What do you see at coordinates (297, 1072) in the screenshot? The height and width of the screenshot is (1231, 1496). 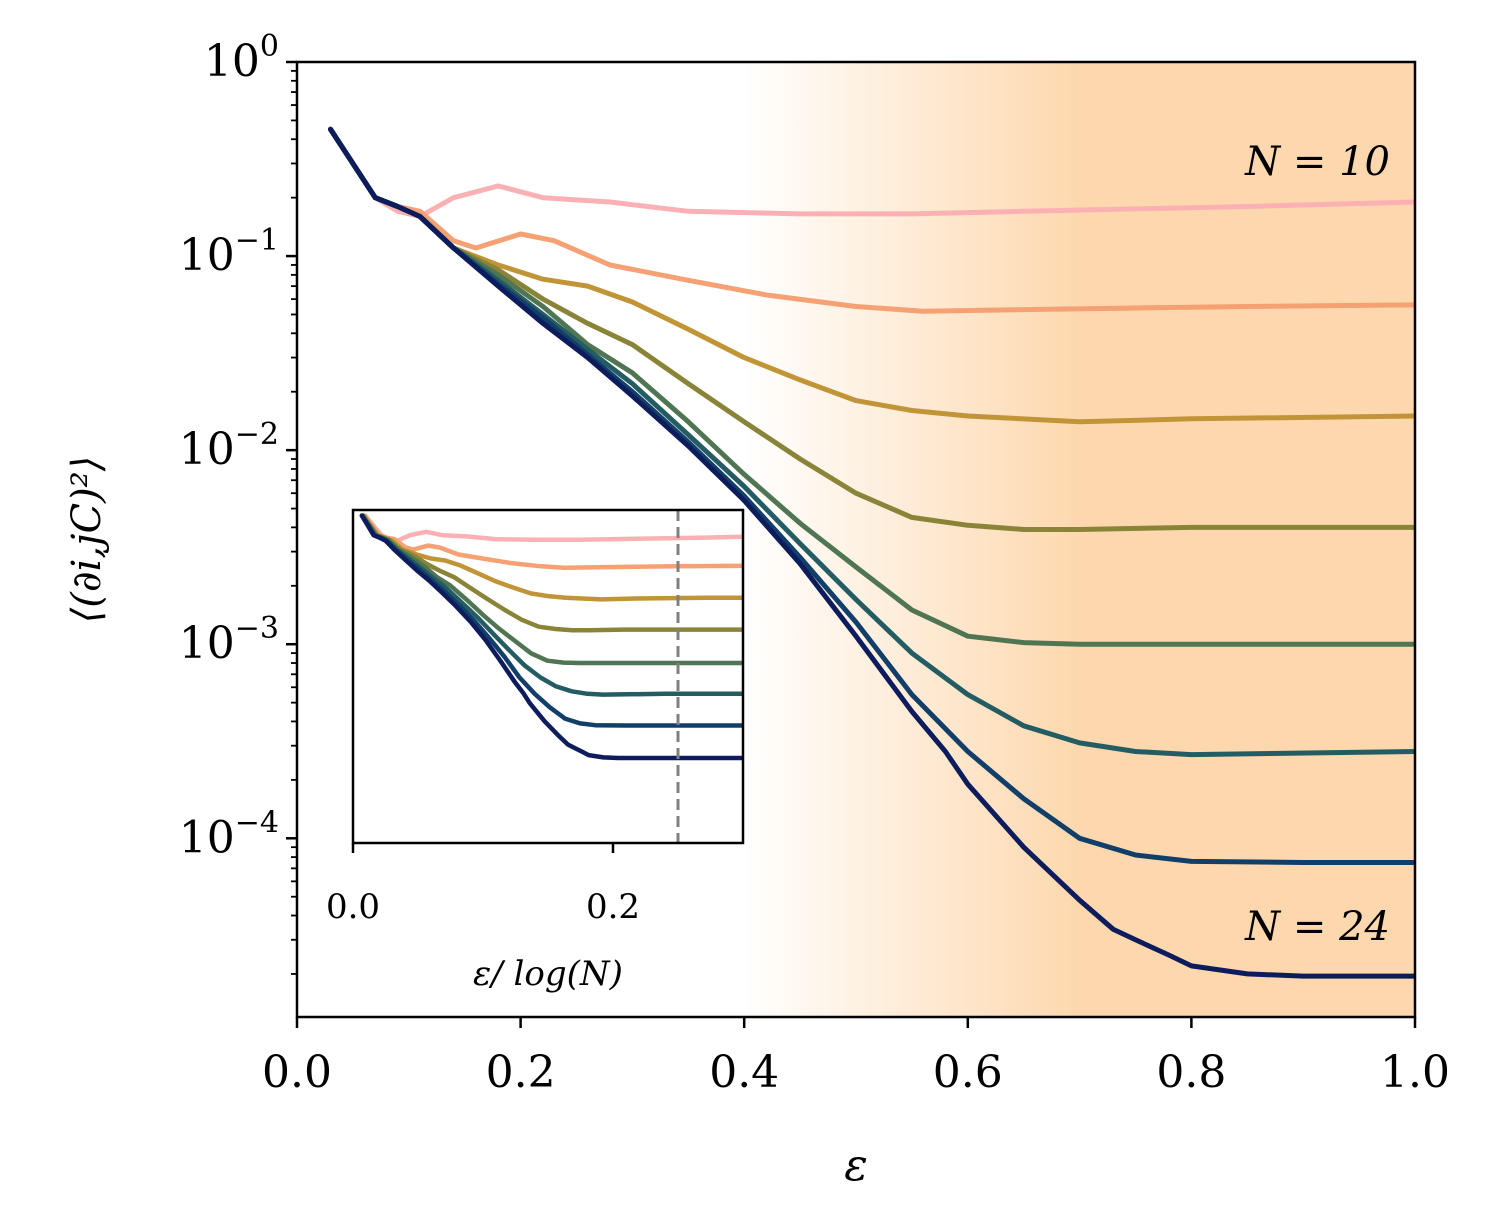 I see `x-tick-label: 0.0` at bounding box center [297, 1072].